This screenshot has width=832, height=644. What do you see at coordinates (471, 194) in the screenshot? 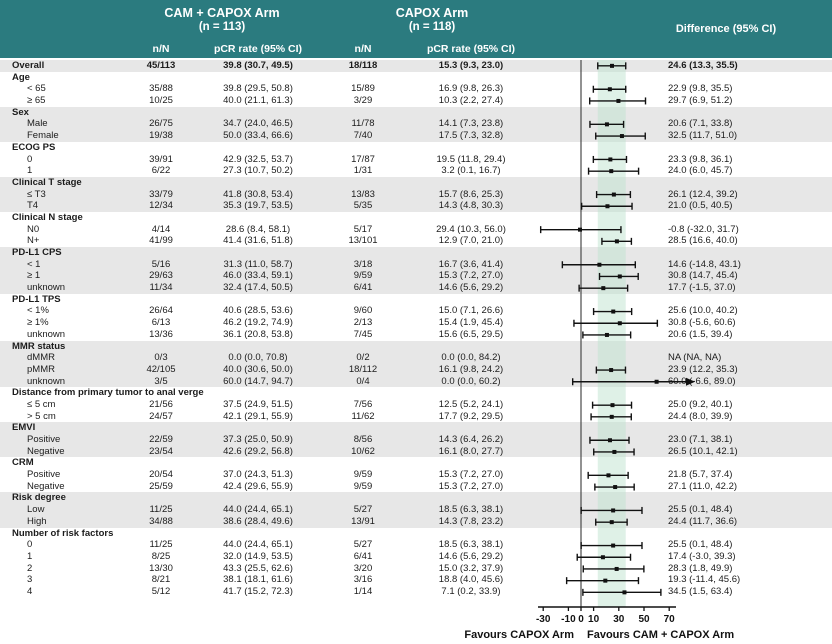
I see `pcr-cell: 15.7 (8.6, 25.3)` at bounding box center [471, 194].